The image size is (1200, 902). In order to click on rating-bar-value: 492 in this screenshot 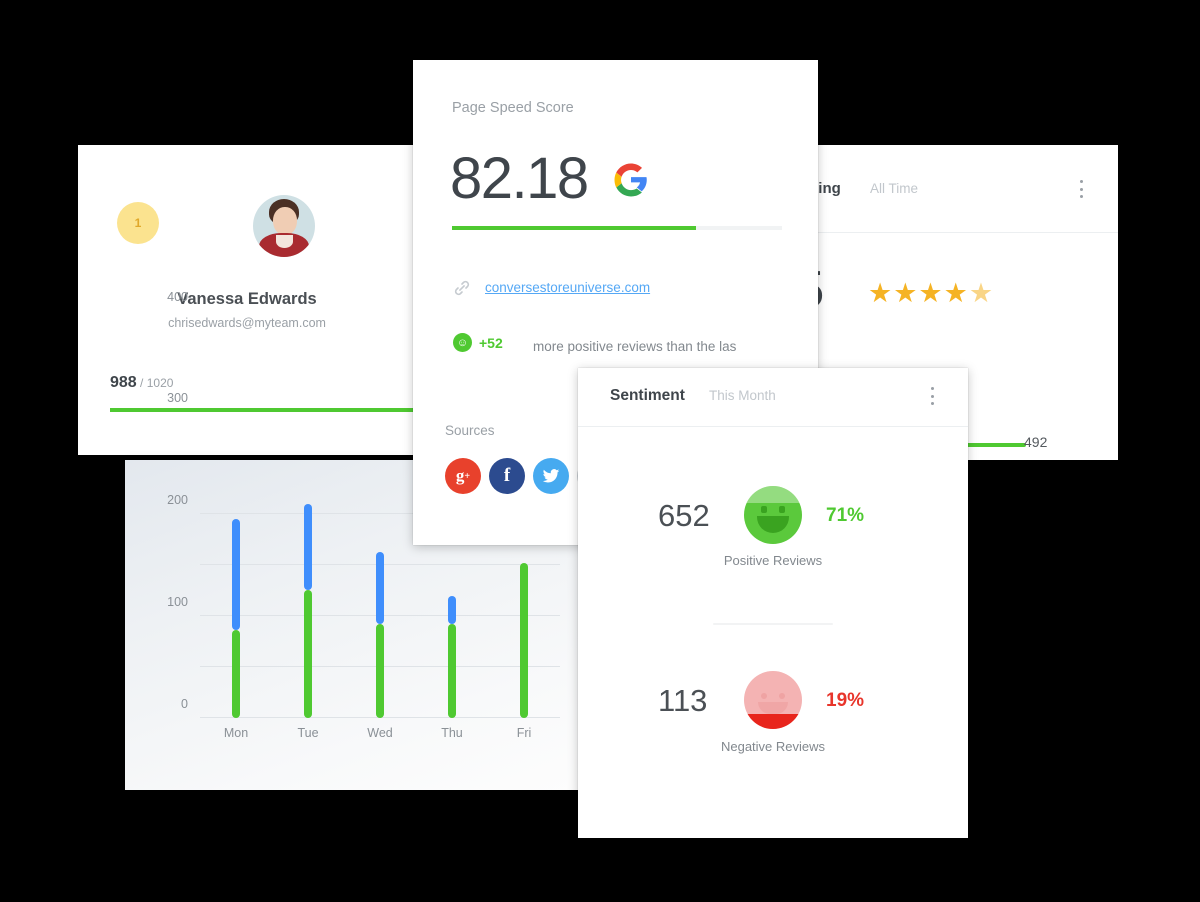, I will do `click(1036, 442)`.